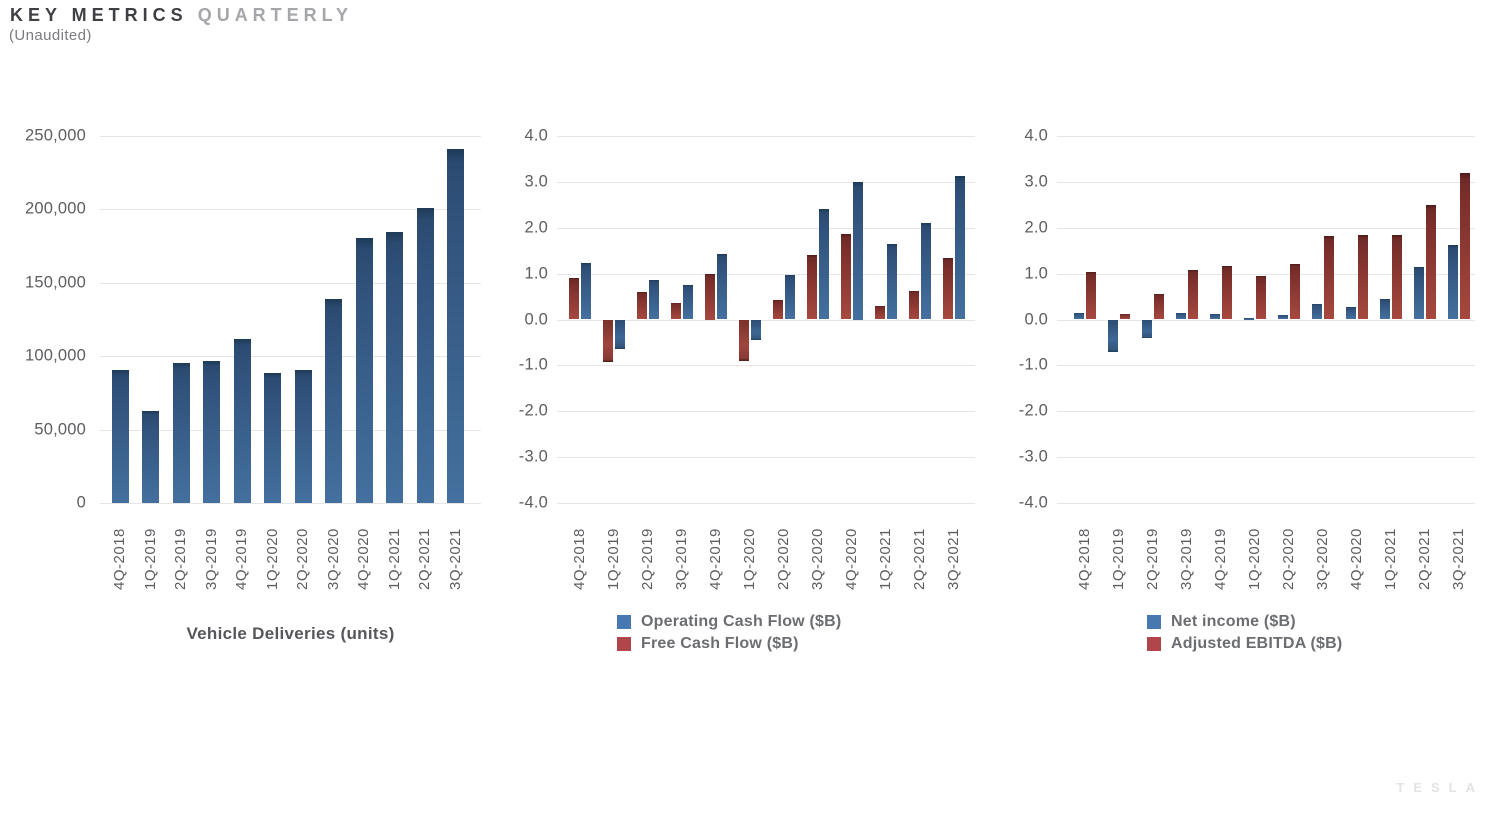  Describe the element at coordinates (1036, 273) in the screenshot. I see `y-axis-tick-label: 1.0` at that location.